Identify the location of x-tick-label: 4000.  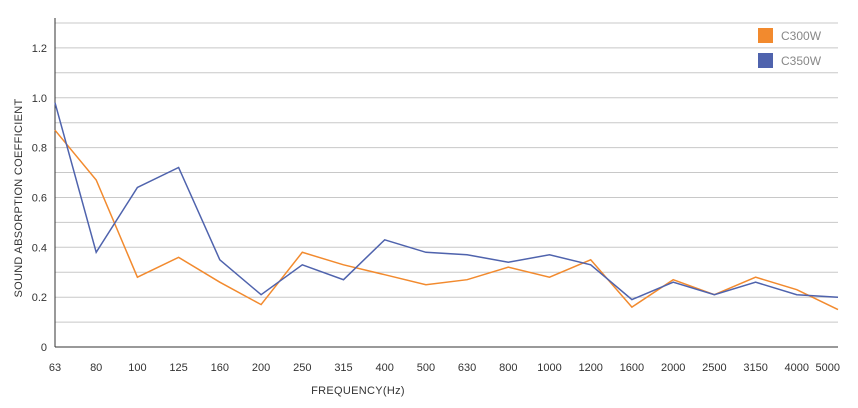
(797, 368).